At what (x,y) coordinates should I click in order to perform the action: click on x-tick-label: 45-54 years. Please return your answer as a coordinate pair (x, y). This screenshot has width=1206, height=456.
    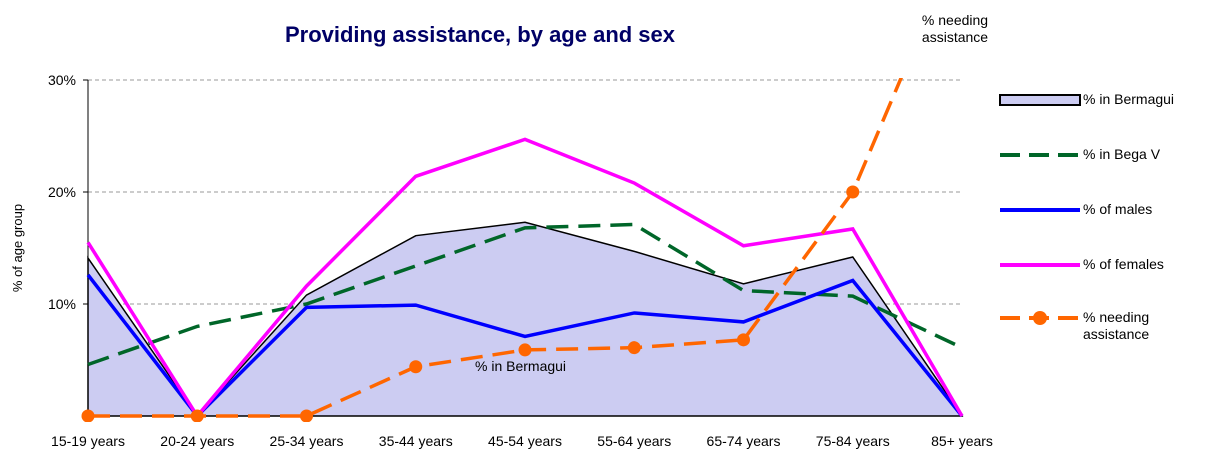
    Looking at the image, I should click on (525, 441).